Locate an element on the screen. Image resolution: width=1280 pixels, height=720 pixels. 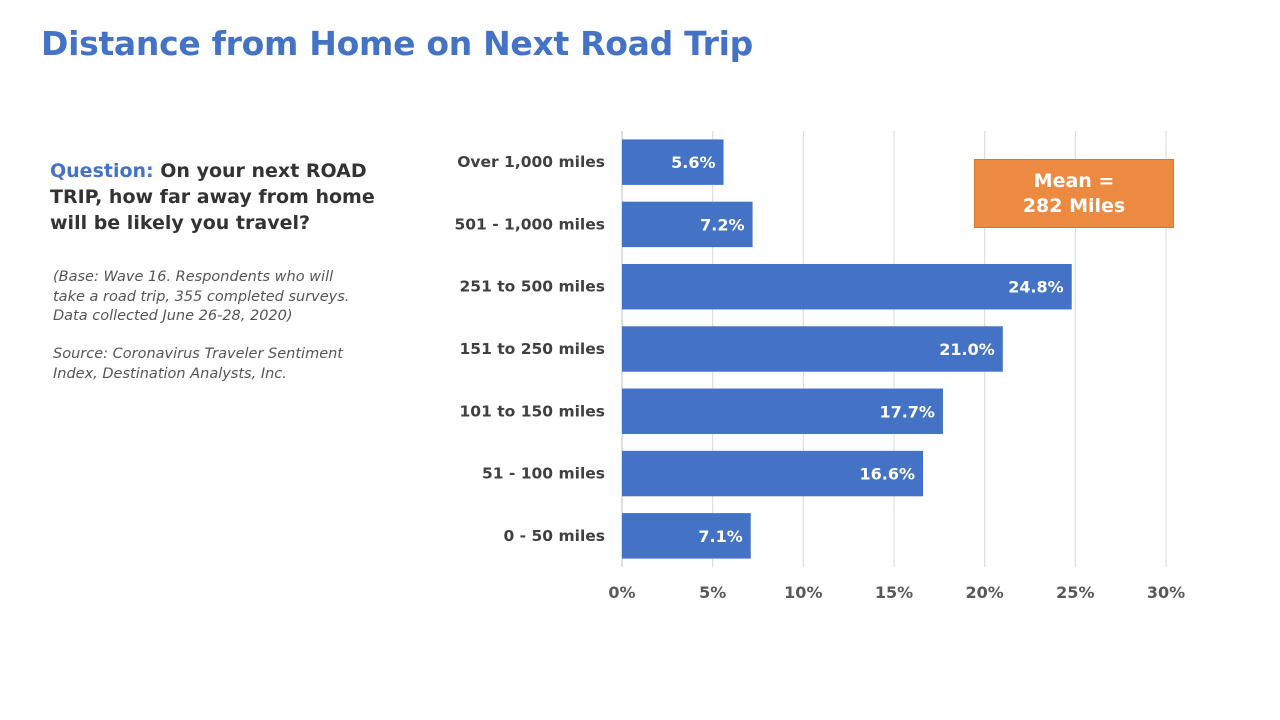
bar-data-label: 7.1% is located at coordinates (720, 536).